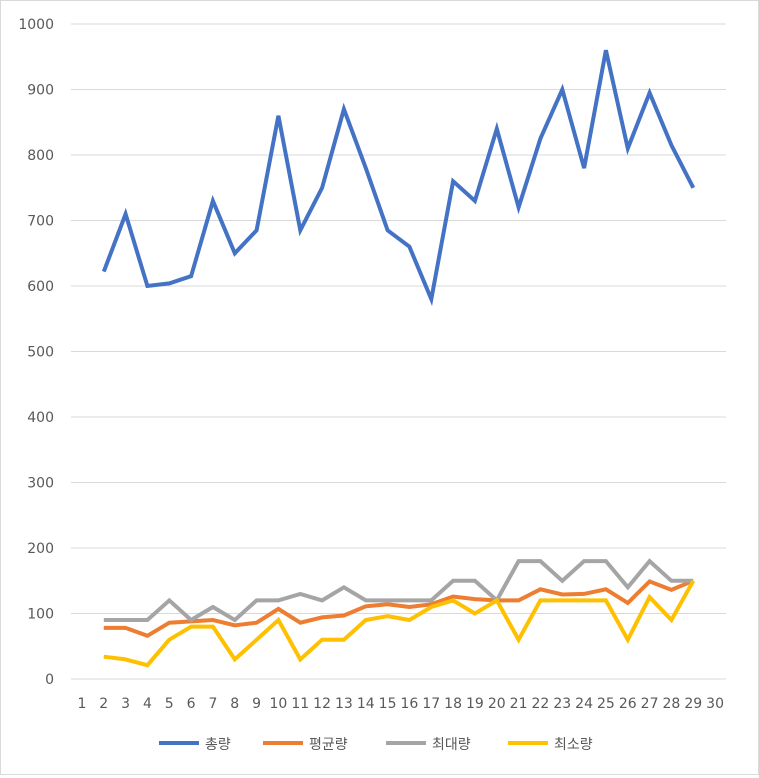 This screenshot has height=778, width=759. What do you see at coordinates (562, 704) in the screenshot?
I see `x-tick-label: 23` at bounding box center [562, 704].